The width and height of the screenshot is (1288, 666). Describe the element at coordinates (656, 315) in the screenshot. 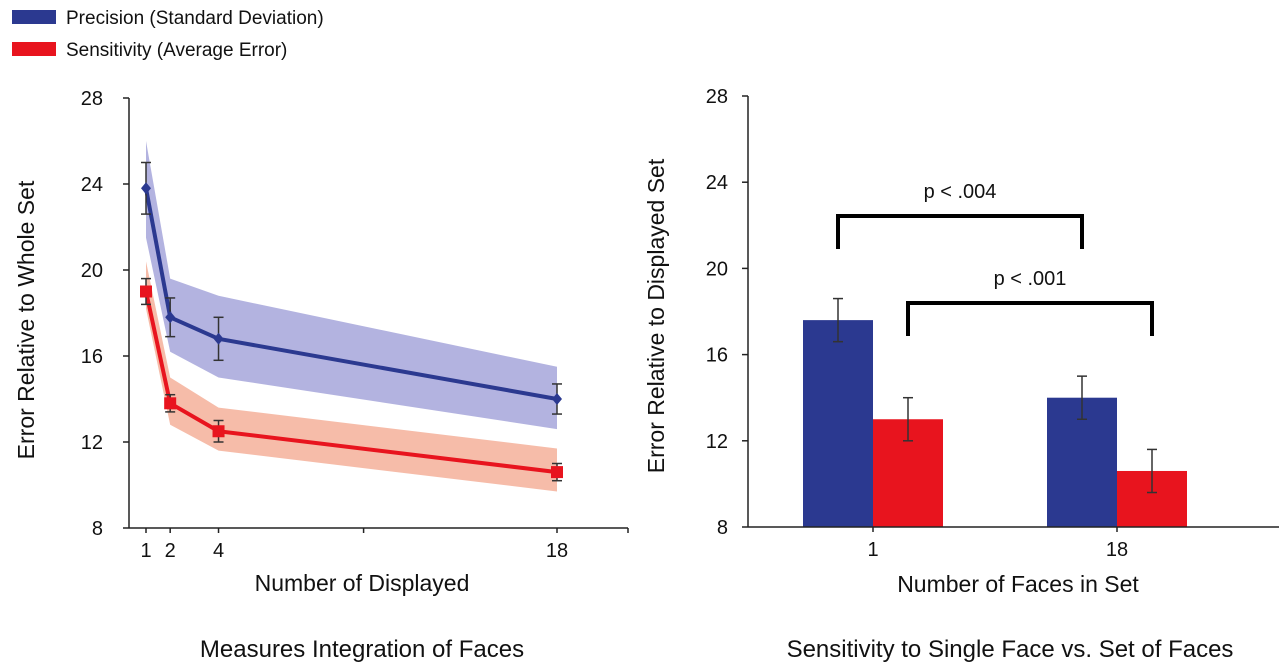

I see `right-y-axis-title: Error Relative to Displayed Set` at that location.